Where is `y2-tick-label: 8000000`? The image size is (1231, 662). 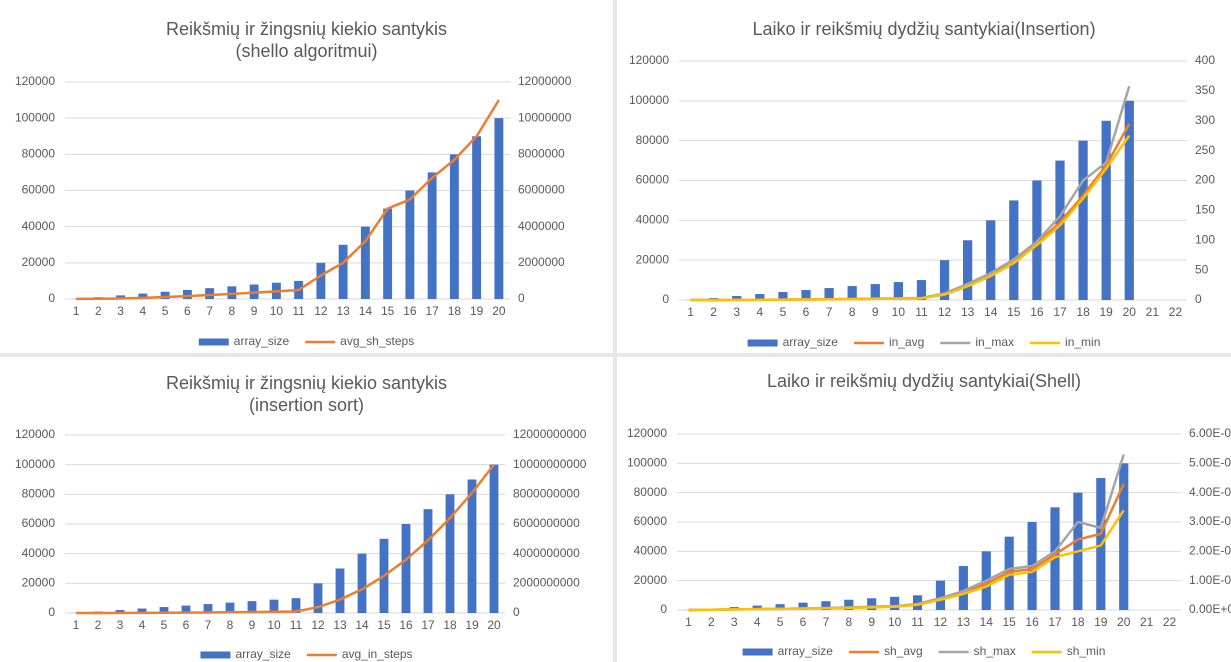
y2-tick-label: 8000000 is located at coordinates (541, 154).